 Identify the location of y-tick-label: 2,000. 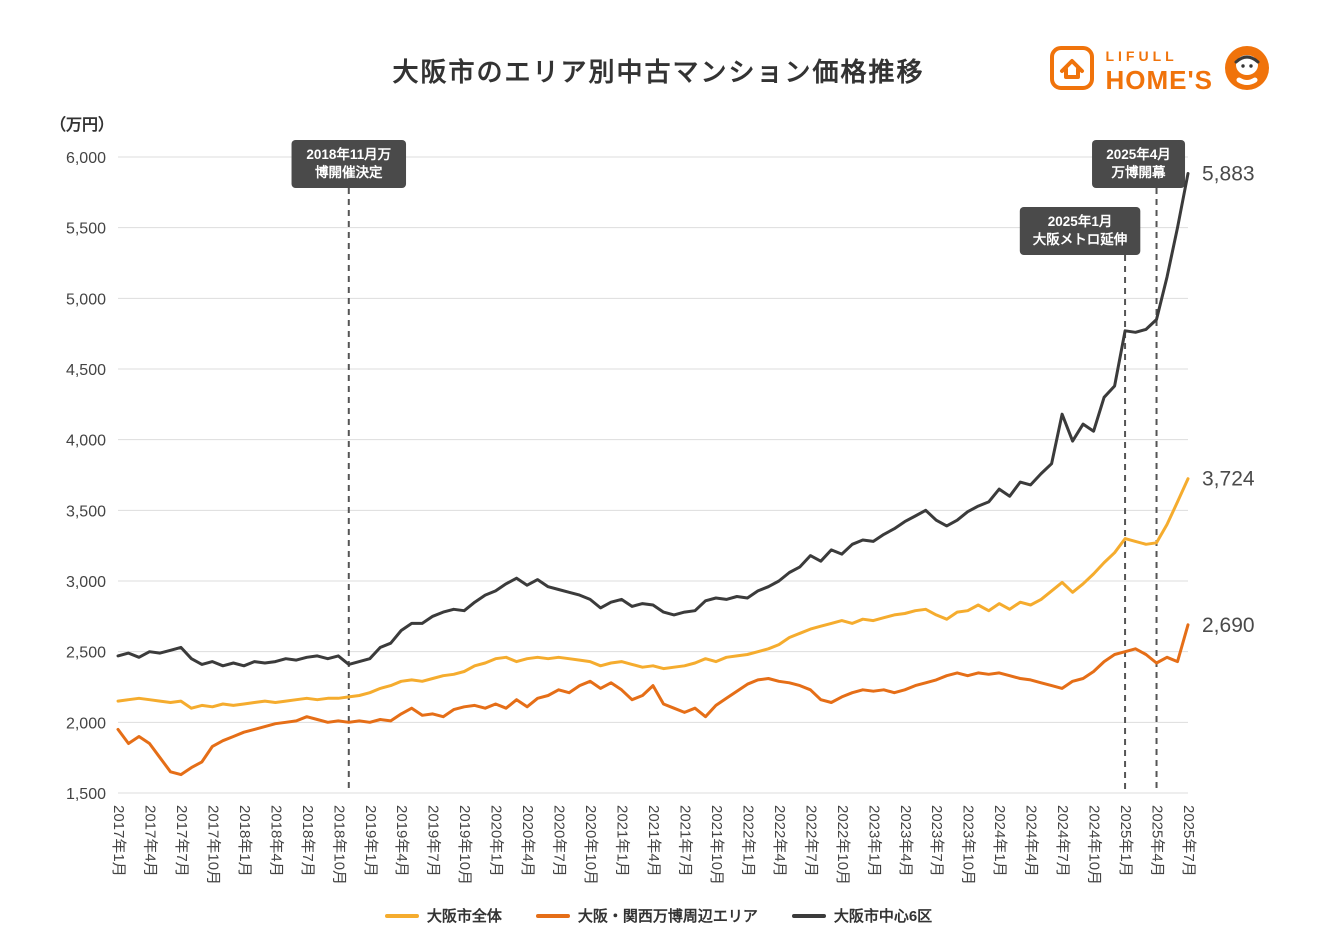
(86, 723).